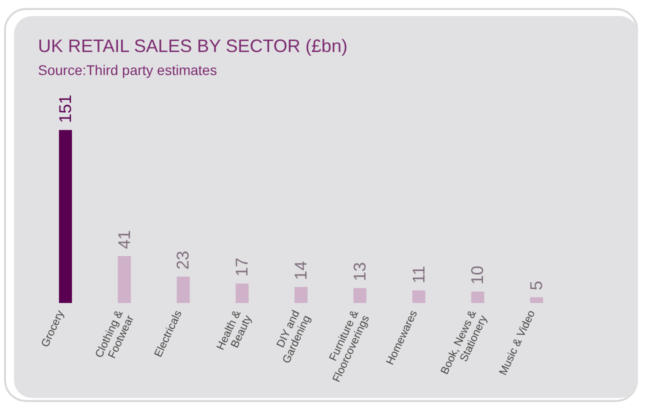 This screenshot has height=405, width=645. I want to click on data-label: 17, so click(242, 267).